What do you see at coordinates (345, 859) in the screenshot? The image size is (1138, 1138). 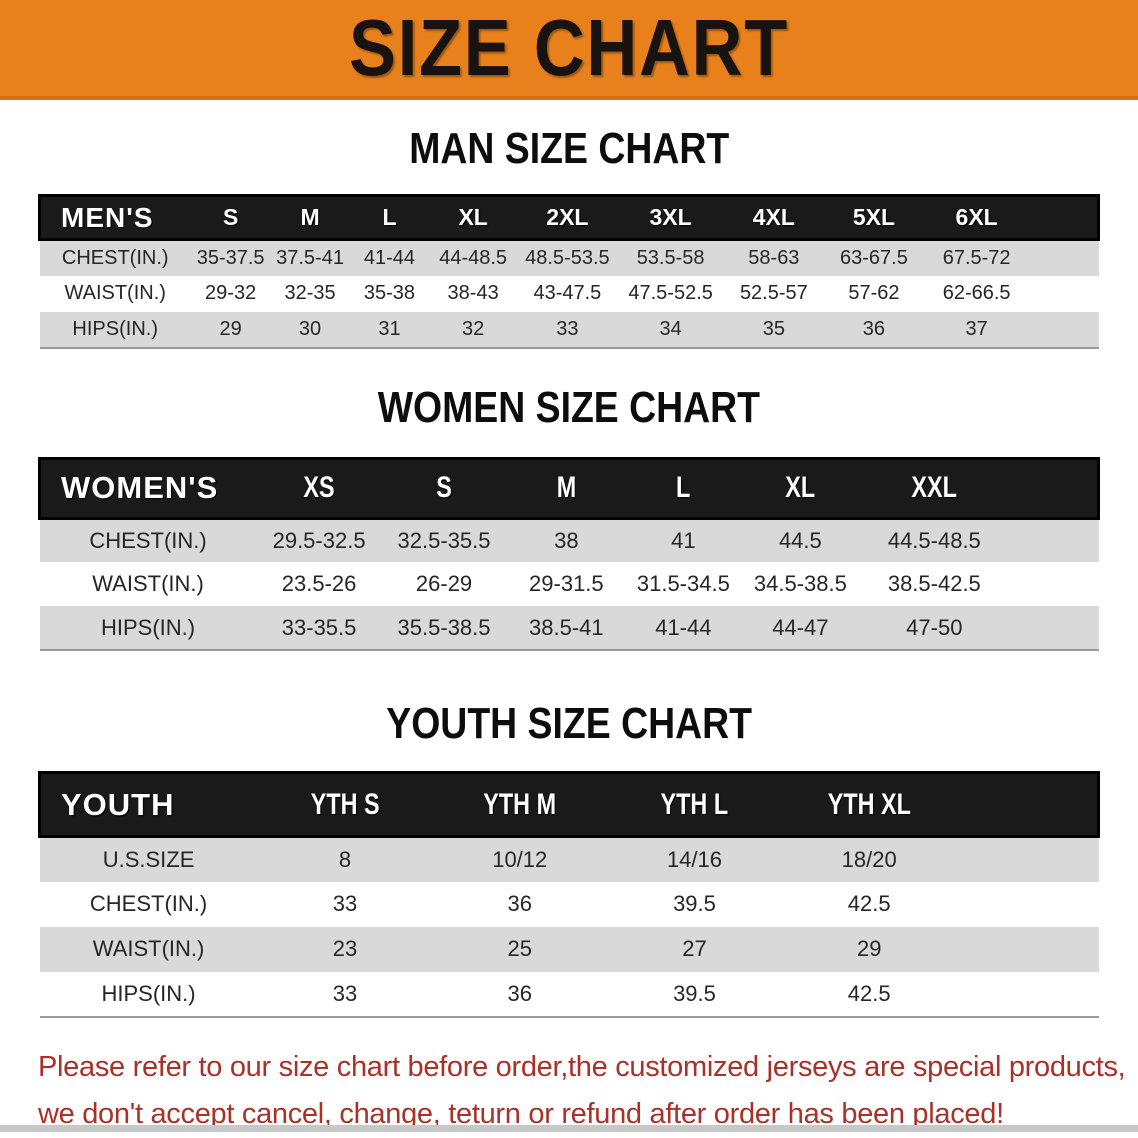 I see `measurement-cell: 8` at bounding box center [345, 859].